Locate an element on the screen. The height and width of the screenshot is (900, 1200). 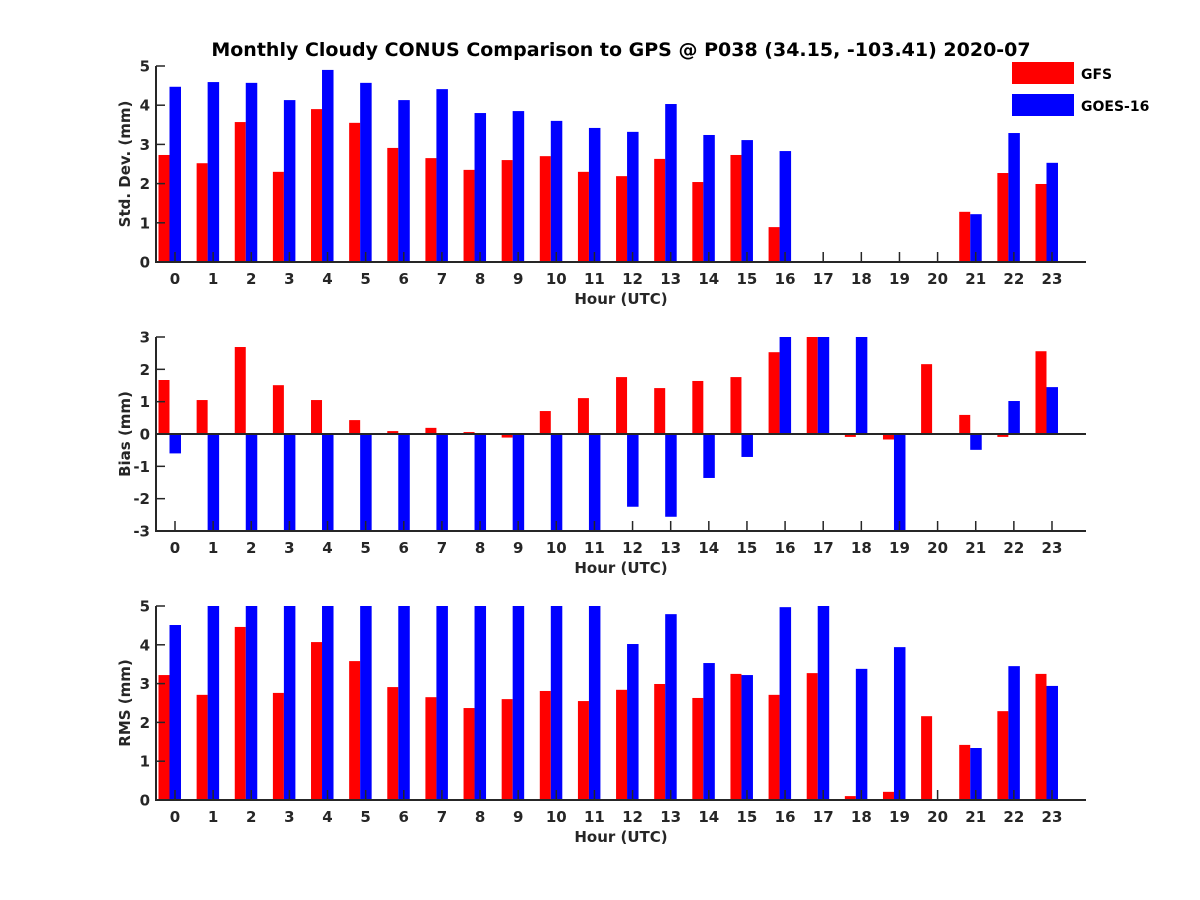
legend-label-gfs: GFS is located at coordinates (1096, 75).